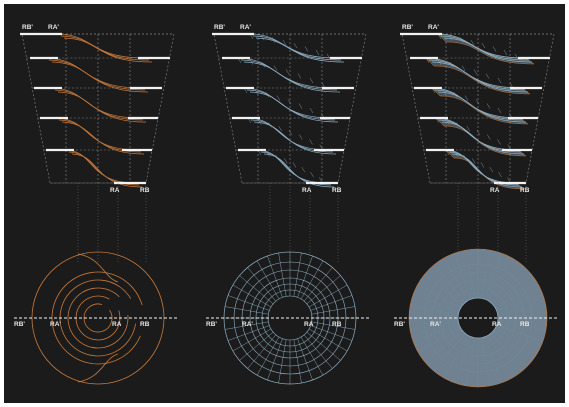  What do you see at coordinates (245, 27) in the screenshot?
I see `label-top-right: RA'` at bounding box center [245, 27].